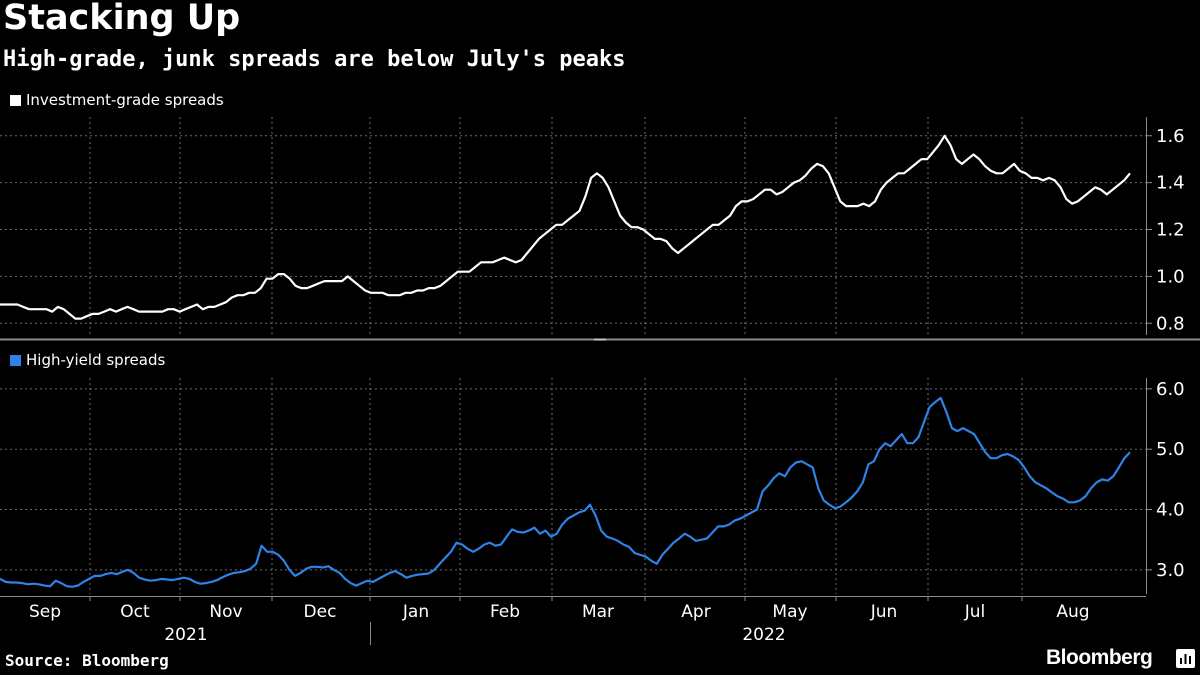 The height and width of the screenshot is (675, 1200). What do you see at coordinates (1170, 510) in the screenshot?
I see `y-tick-label: 4.0` at bounding box center [1170, 510].